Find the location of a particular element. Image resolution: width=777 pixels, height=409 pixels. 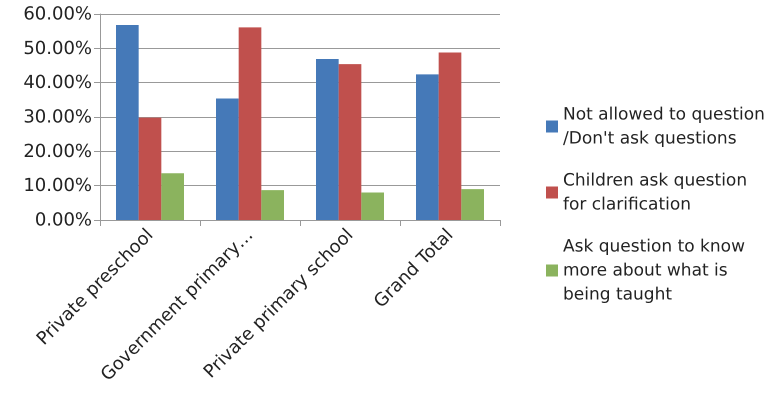

y-tick-label: 60.00% is located at coordinates (57, 14).